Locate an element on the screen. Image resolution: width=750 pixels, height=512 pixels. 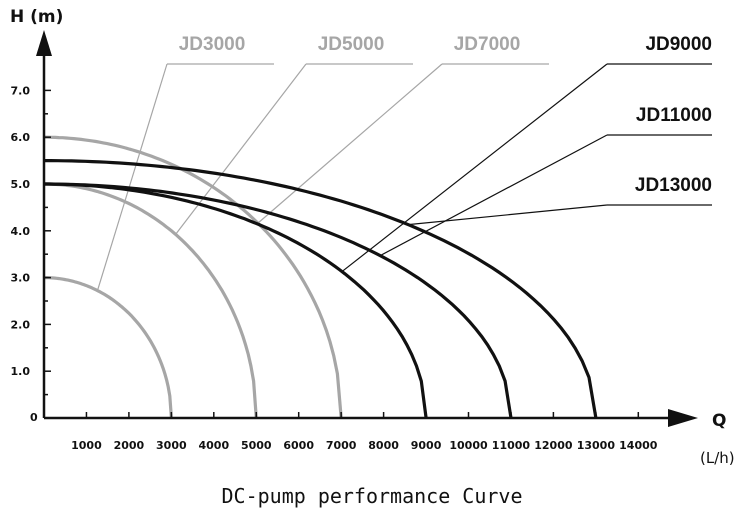
series-label: JD11000 is located at coordinates (674, 115).